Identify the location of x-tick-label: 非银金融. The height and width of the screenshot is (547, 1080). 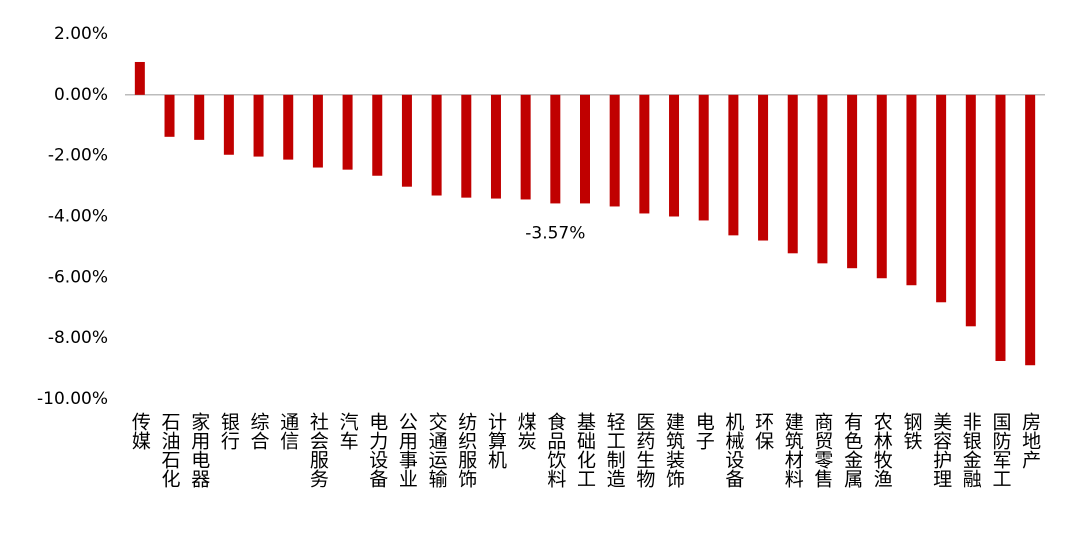
(971, 450).